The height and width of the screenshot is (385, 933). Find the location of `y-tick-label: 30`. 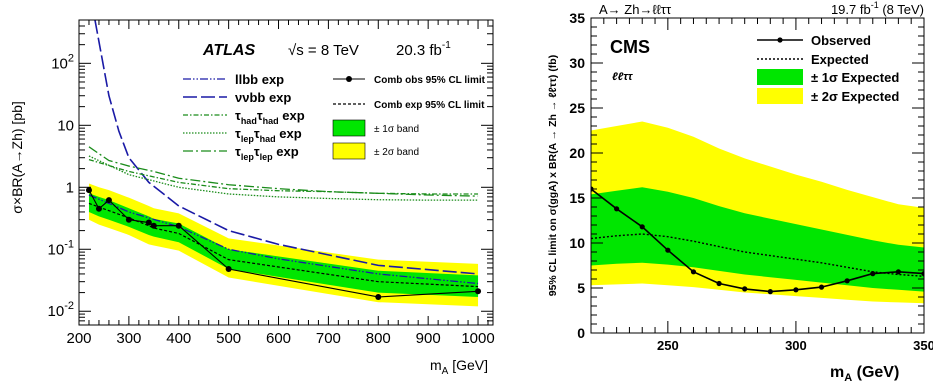

y-tick-label: 30 is located at coordinates (577, 63).